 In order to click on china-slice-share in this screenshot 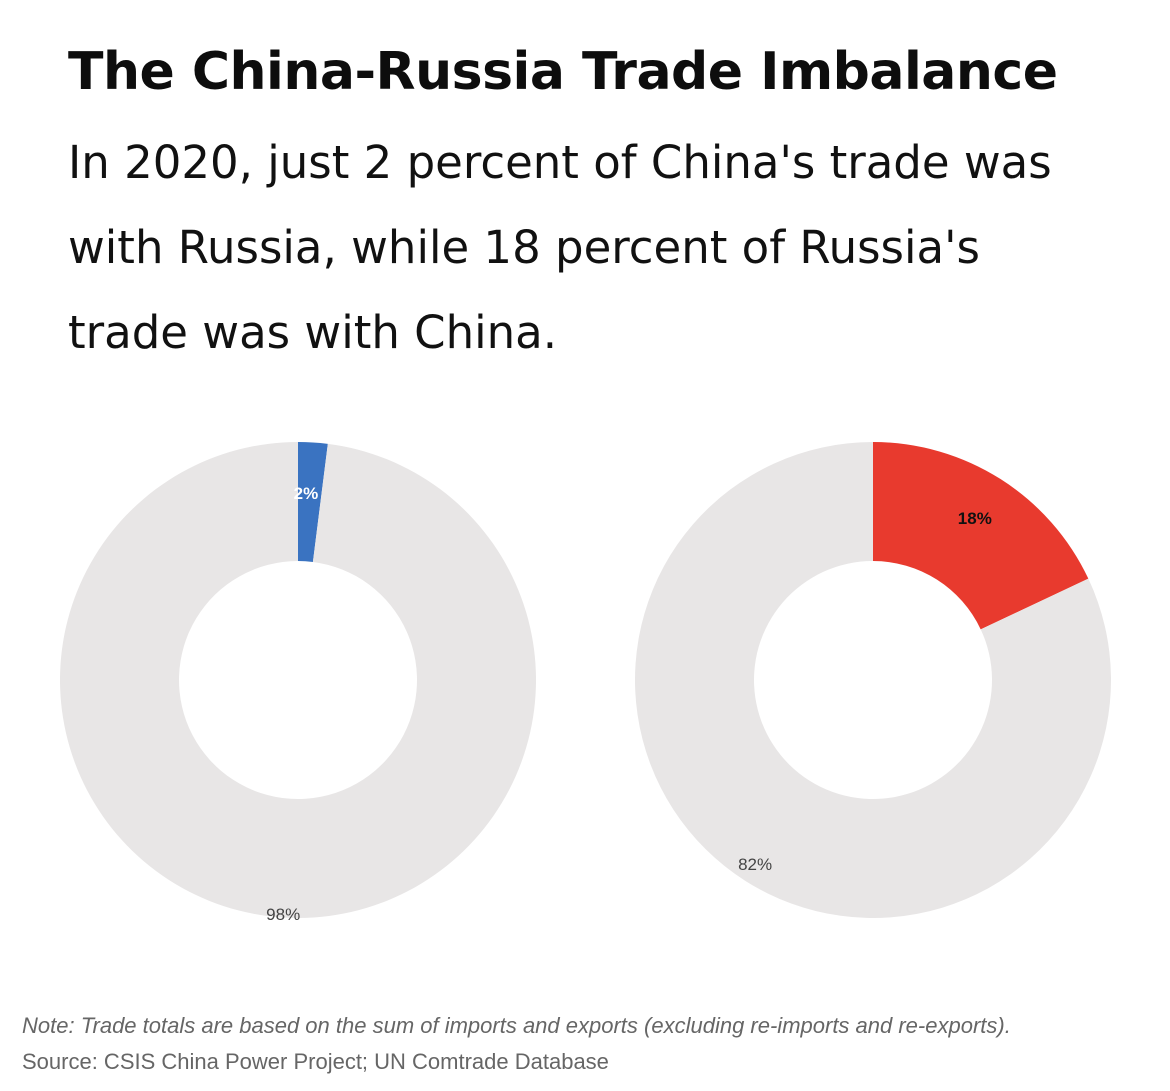, I will do `click(313, 502)`.